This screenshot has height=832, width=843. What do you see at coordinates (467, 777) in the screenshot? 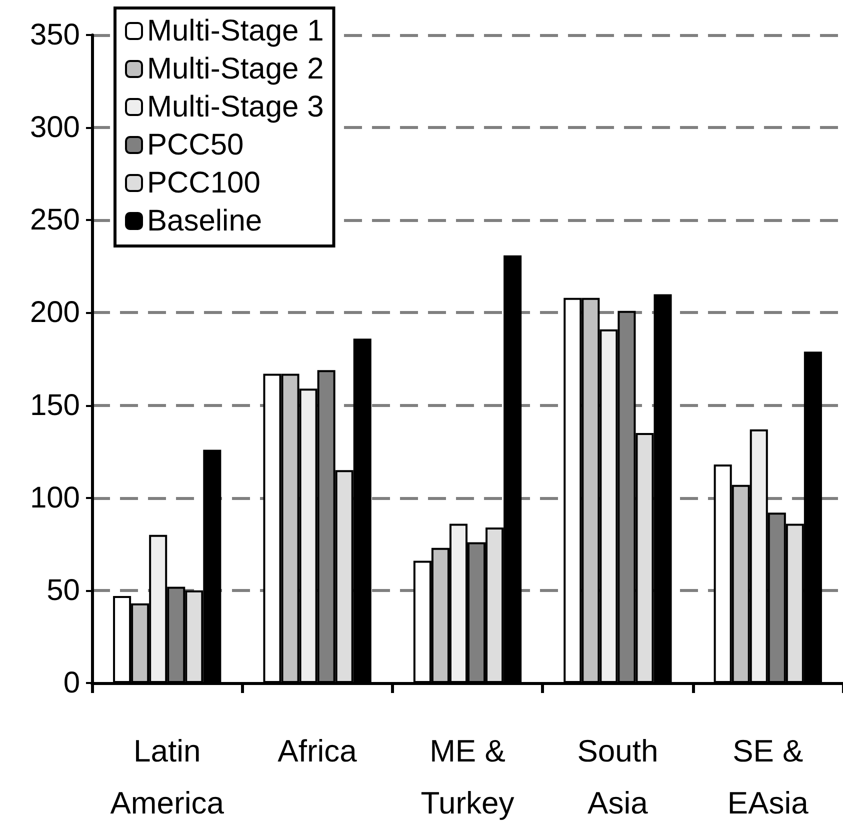
I see `x-tick-label: ME & Turkey` at bounding box center [467, 777].